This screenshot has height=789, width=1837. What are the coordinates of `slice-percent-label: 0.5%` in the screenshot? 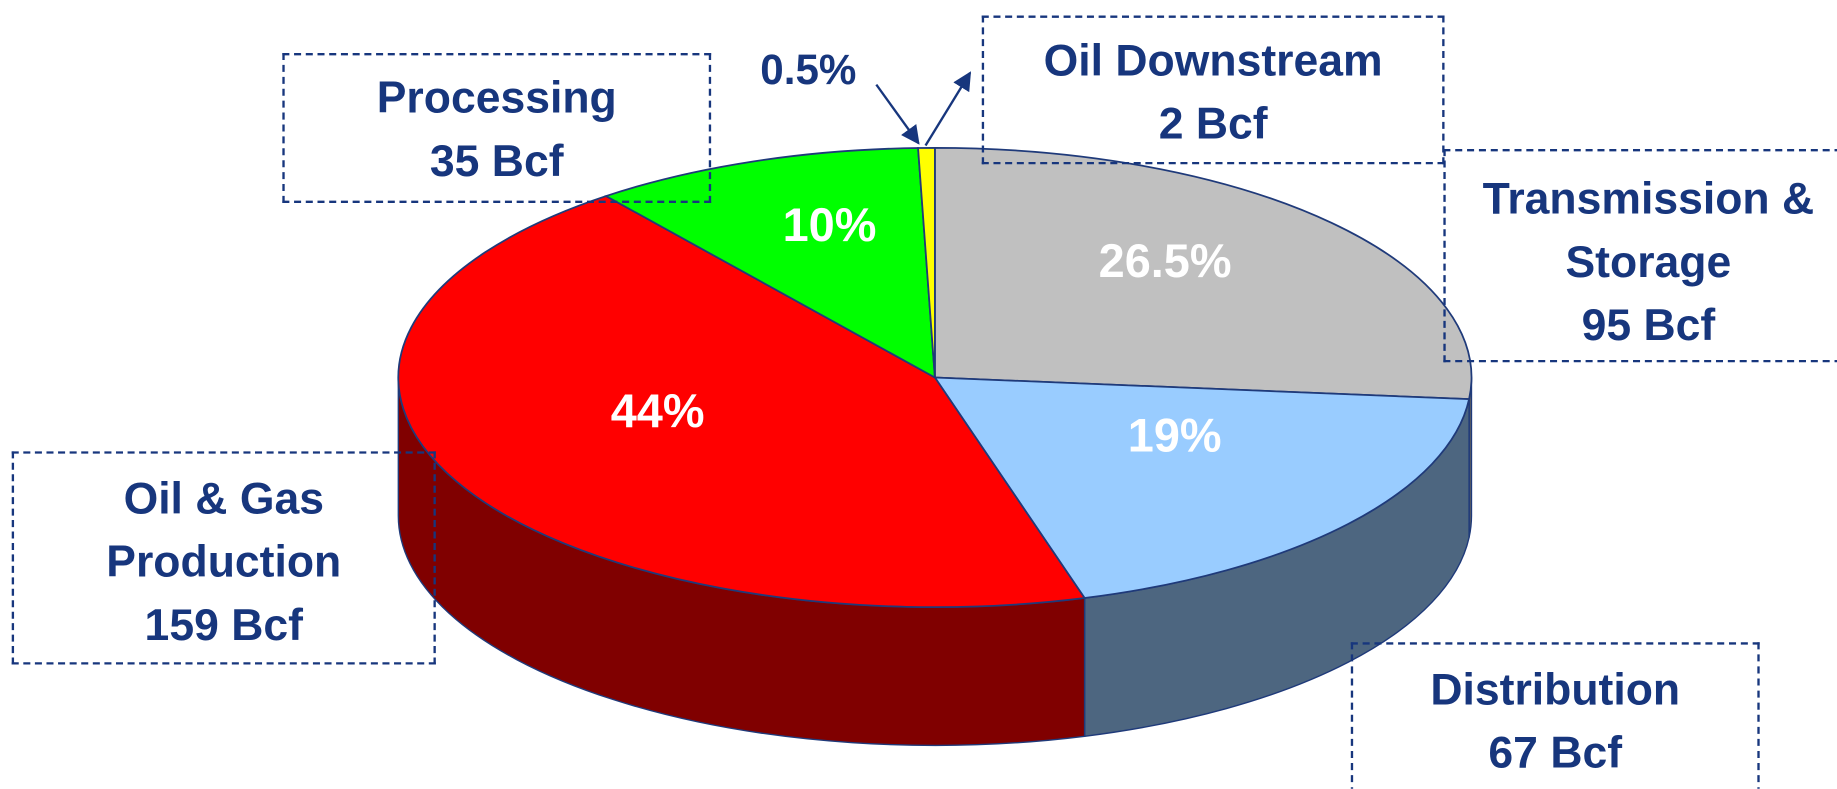 It's located at (808, 69).